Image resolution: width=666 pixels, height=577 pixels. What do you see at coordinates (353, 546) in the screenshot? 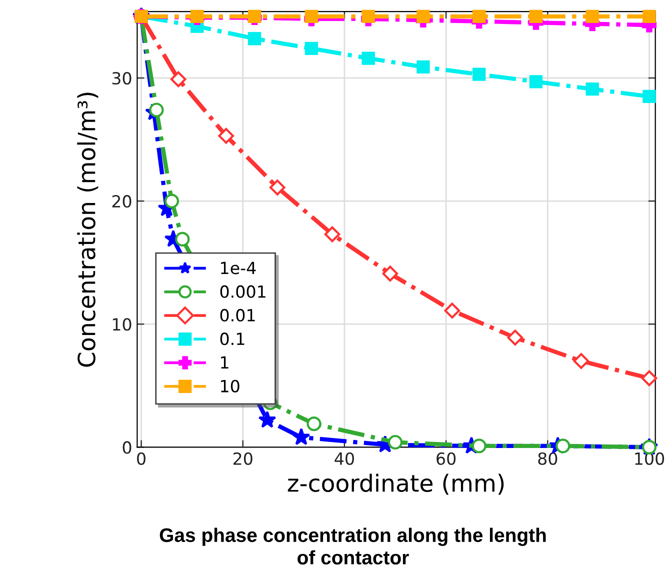
I see `text: Gas phase concentration along the length of contactor` at bounding box center [353, 546].